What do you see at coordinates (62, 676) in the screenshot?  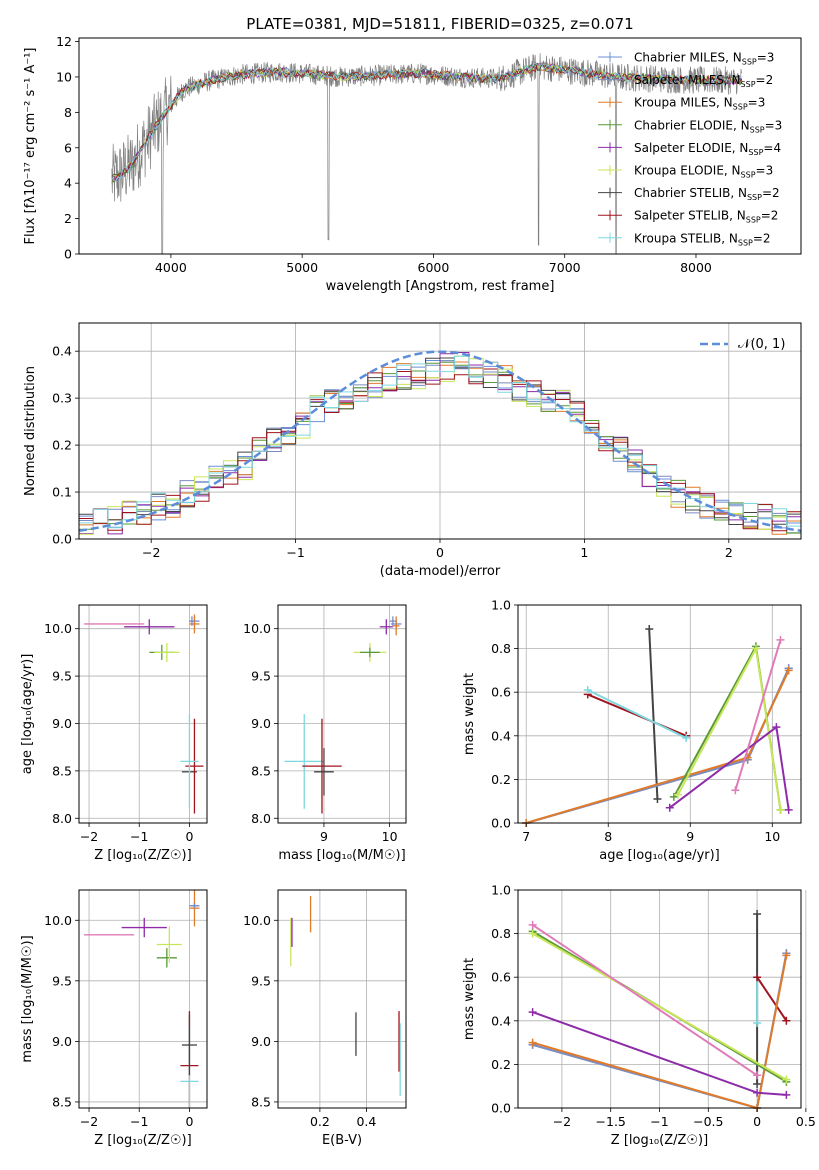 I see `y-tick-label: 9.5` at bounding box center [62, 676].